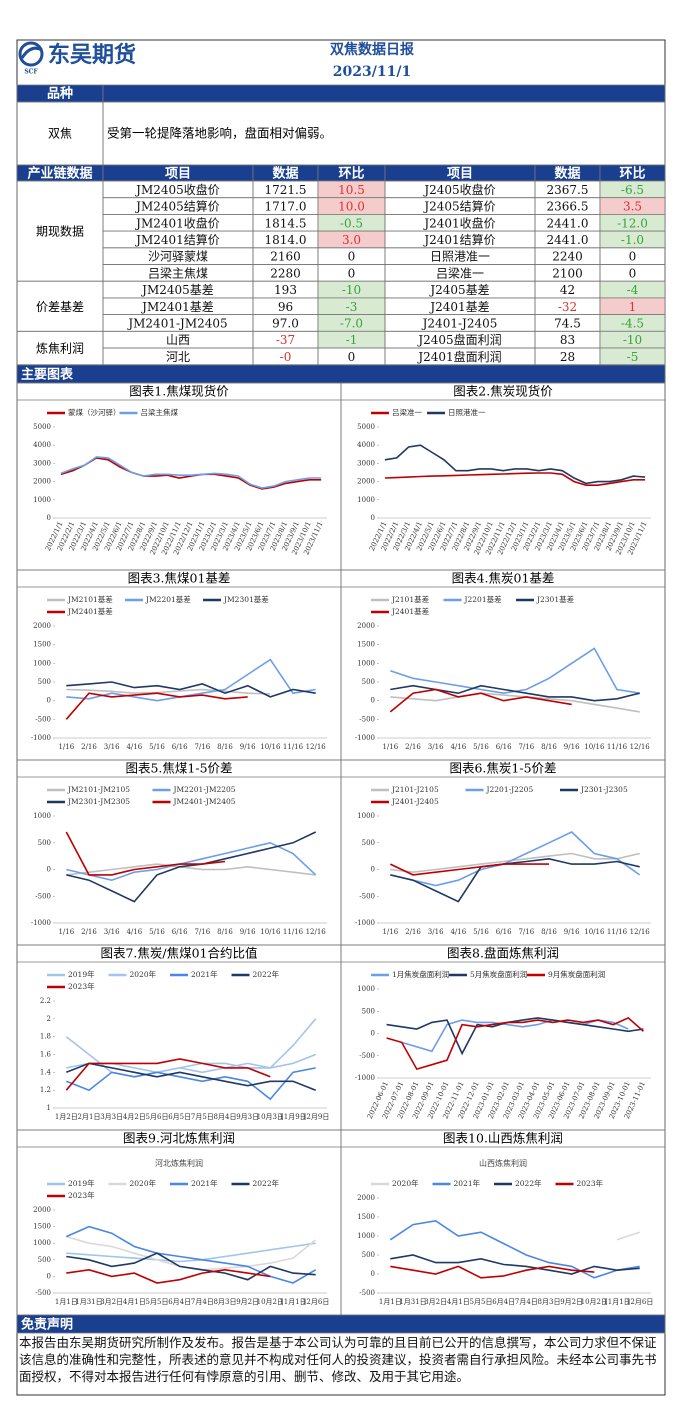 The height and width of the screenshot is (1425, 681). What do you see at coordinates (178, 340) in the screenshot?
I see `table-cell: 山西` at bounding box center [178, 340].